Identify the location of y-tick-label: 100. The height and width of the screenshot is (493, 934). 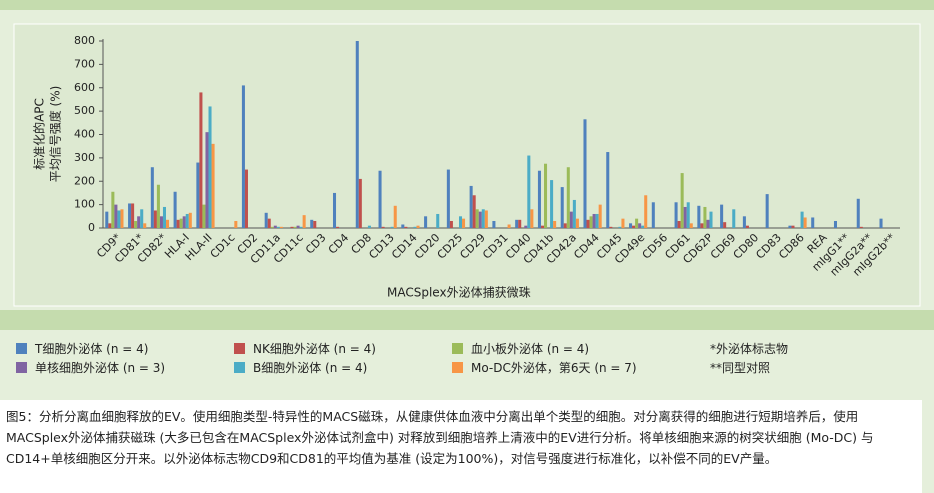
(84, 204).